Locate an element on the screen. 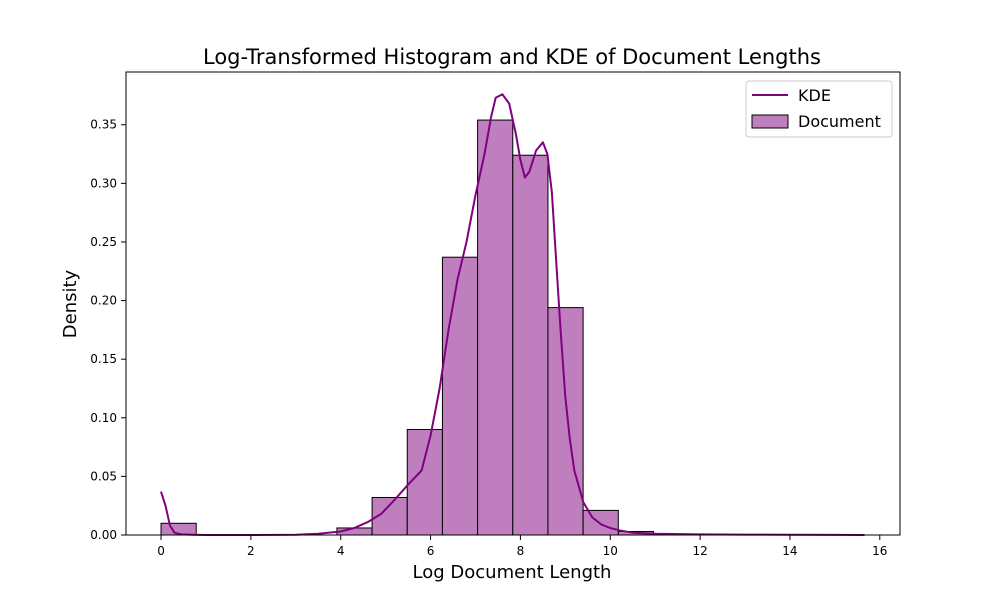 The height and width of the screenshot is (604, 1000). legend-document-label: Document is located at coordinates (839, 121).